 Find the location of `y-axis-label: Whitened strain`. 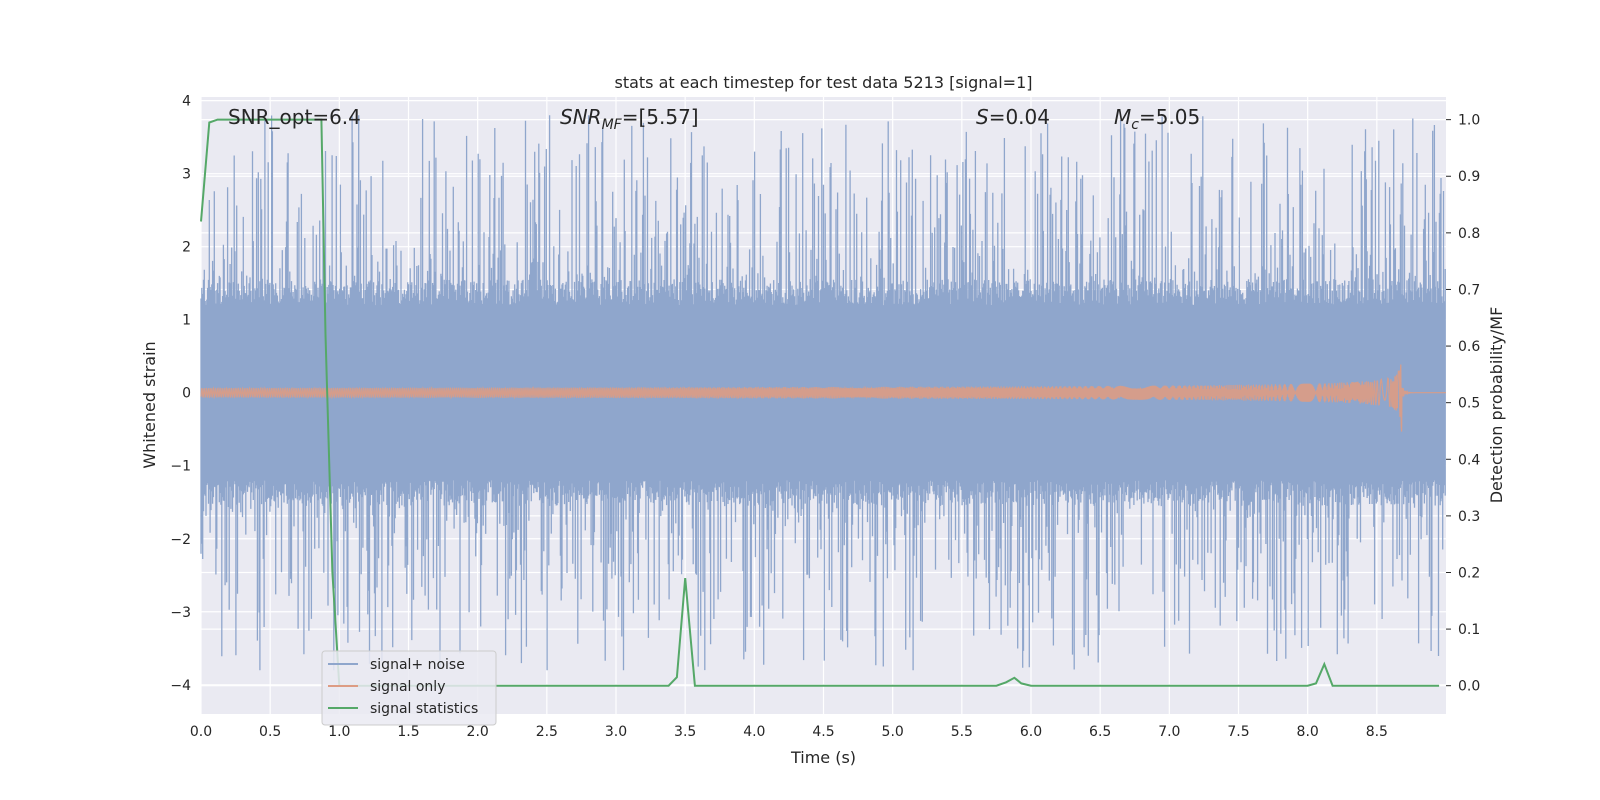

y-axis-label: Whitened strain is located at coordinates (149, 404).